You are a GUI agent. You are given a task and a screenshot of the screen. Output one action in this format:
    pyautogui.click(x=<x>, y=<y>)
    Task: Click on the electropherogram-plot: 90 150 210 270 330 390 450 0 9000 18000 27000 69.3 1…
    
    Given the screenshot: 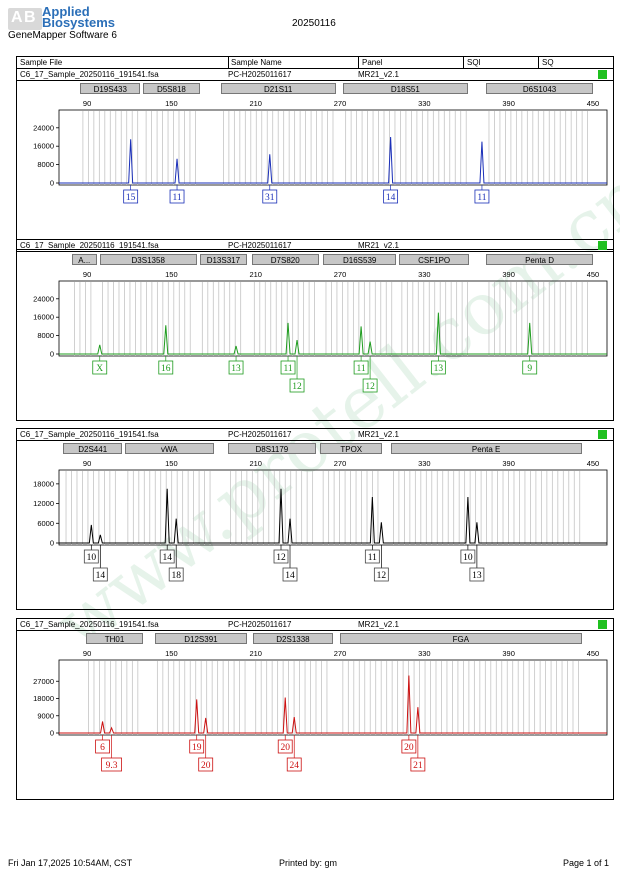 What is the action you would take?
    pyautogui.click(x=320, y=710)
    